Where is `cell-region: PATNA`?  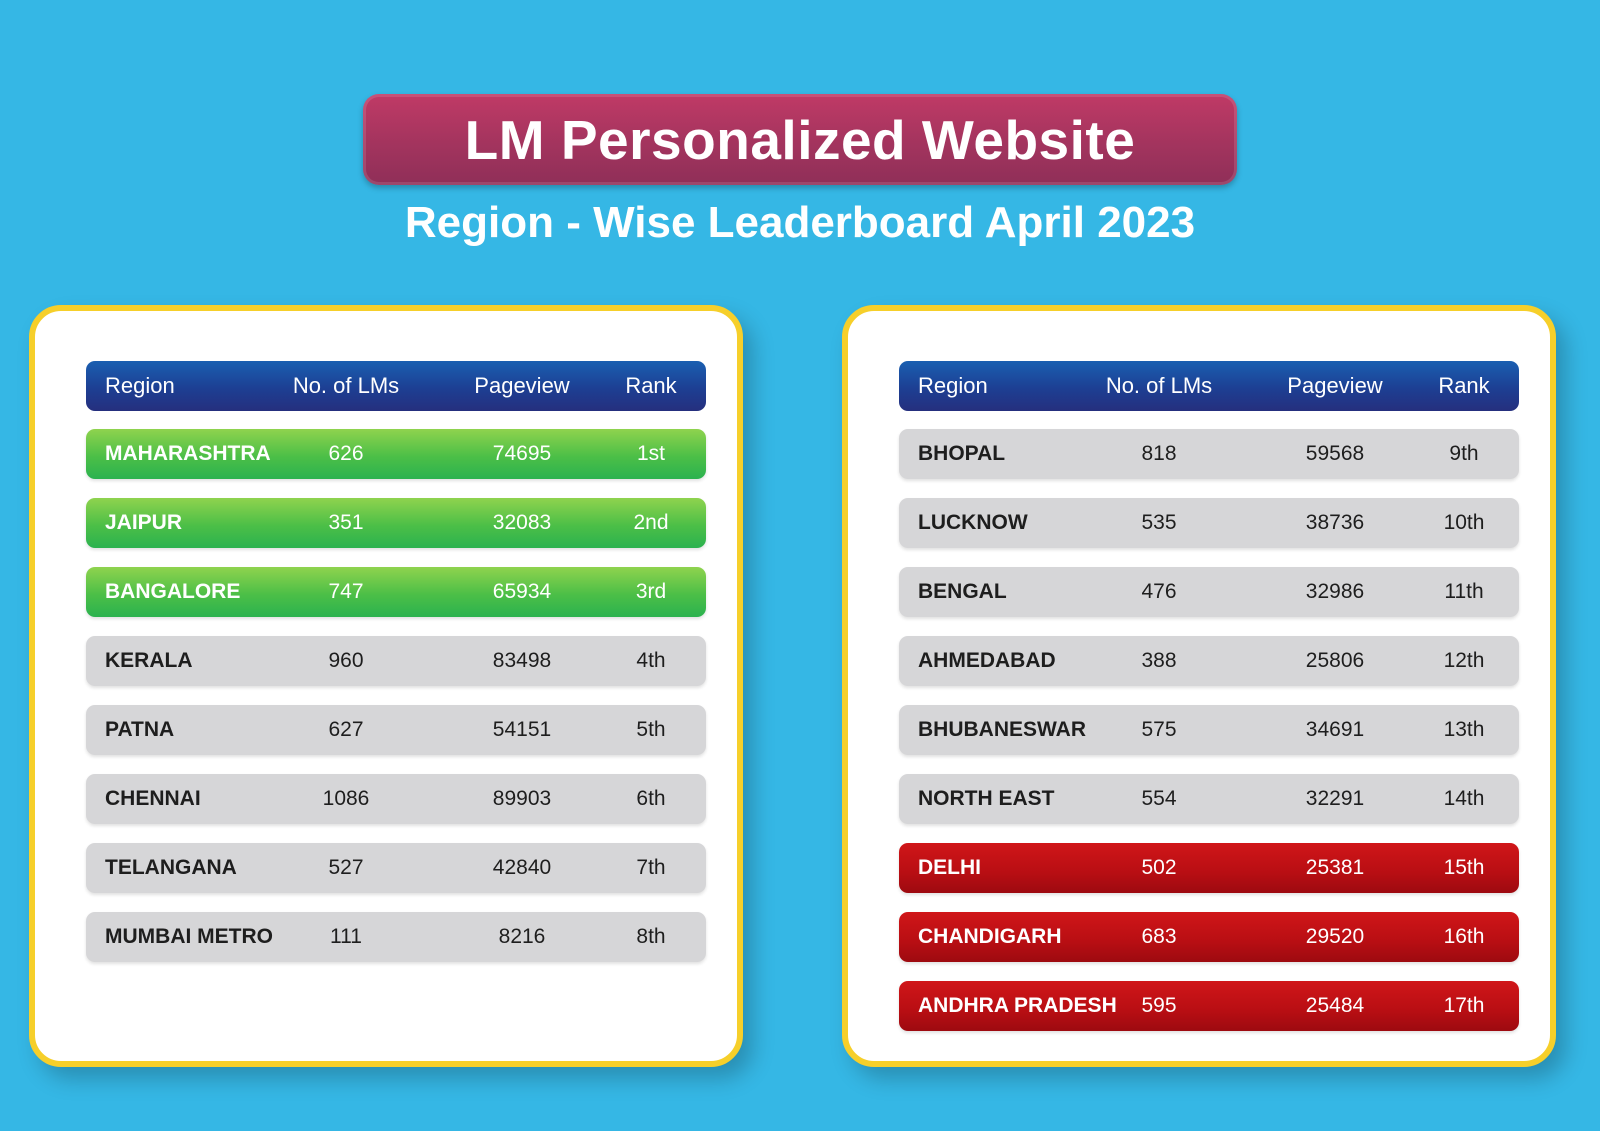
cell-region: PATNA is located at coordinates (140, 729).